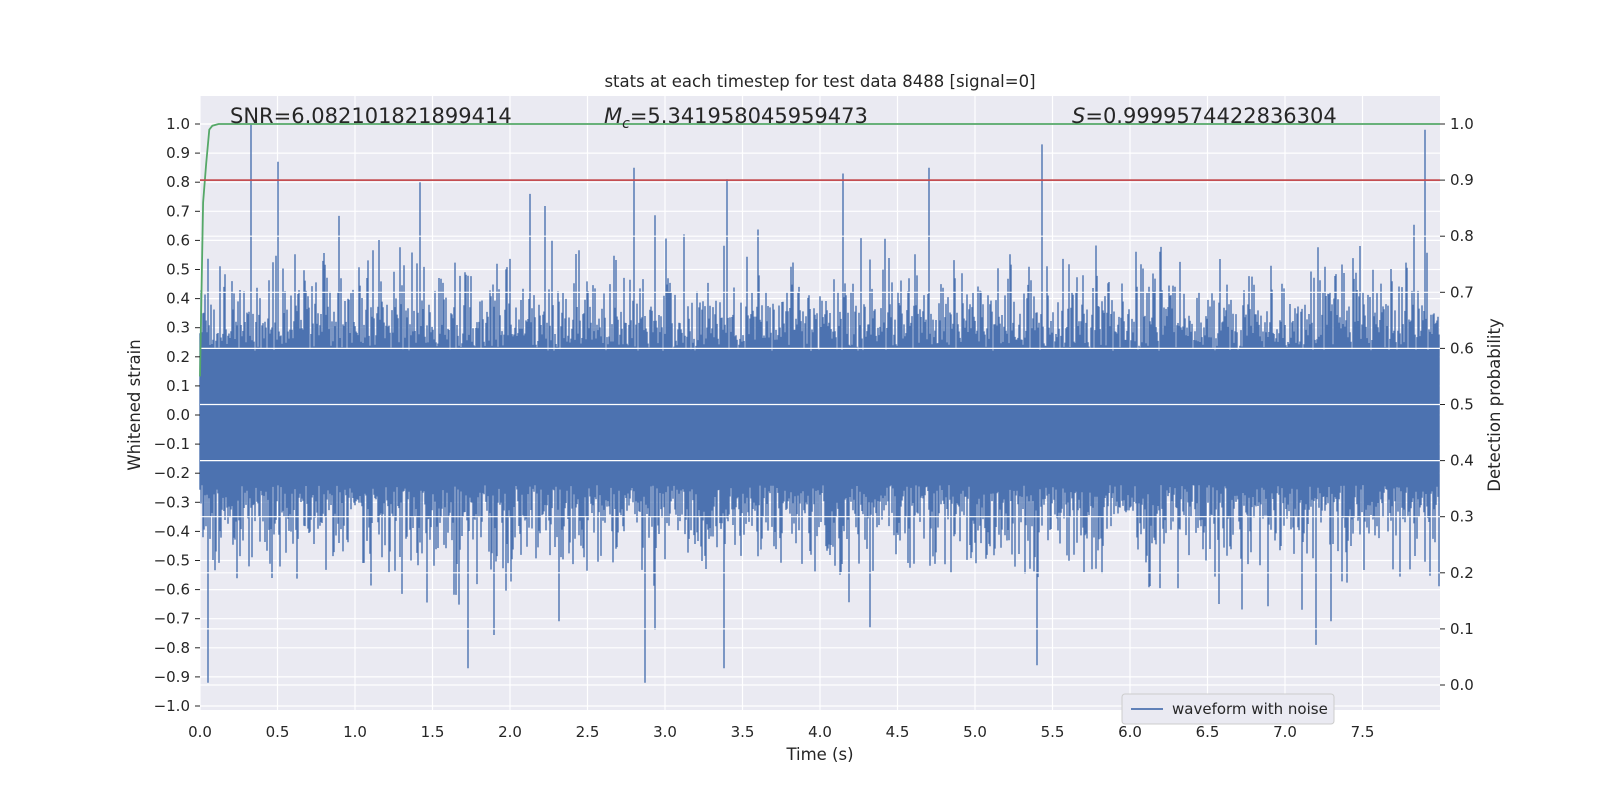 Image resolution: width=1600 pixels, height=800 pixels. I want to click on legend-label-waveform: waveform with noise, so click(1250, 709).